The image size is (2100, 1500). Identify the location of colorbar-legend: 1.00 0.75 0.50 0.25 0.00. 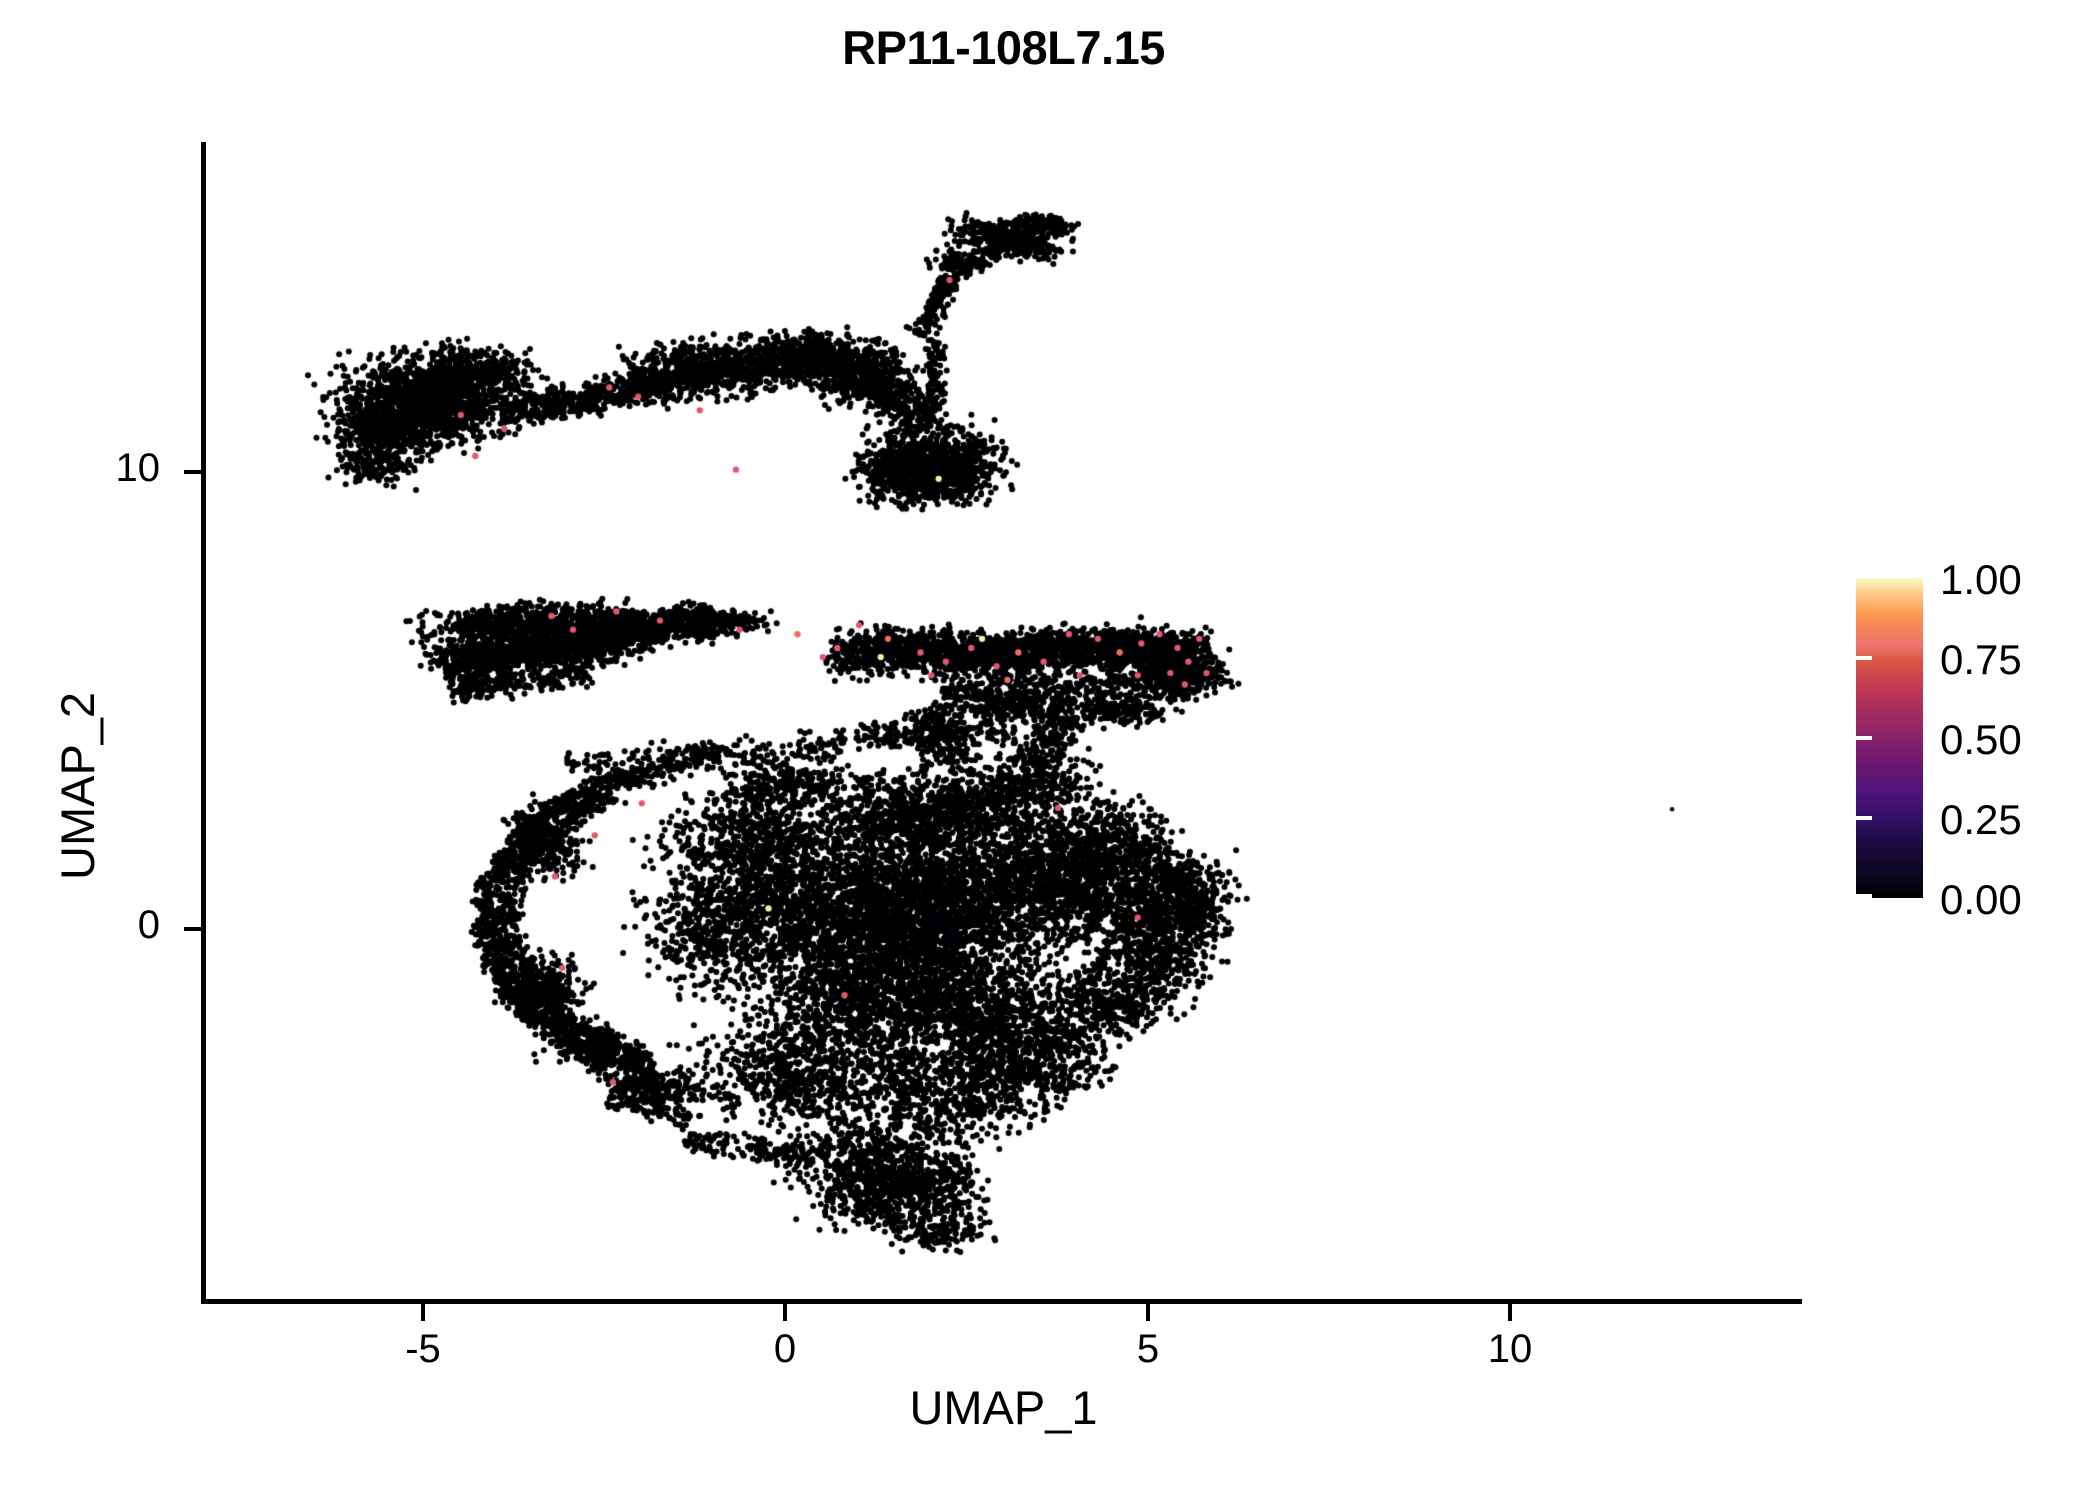
(1976, 739).